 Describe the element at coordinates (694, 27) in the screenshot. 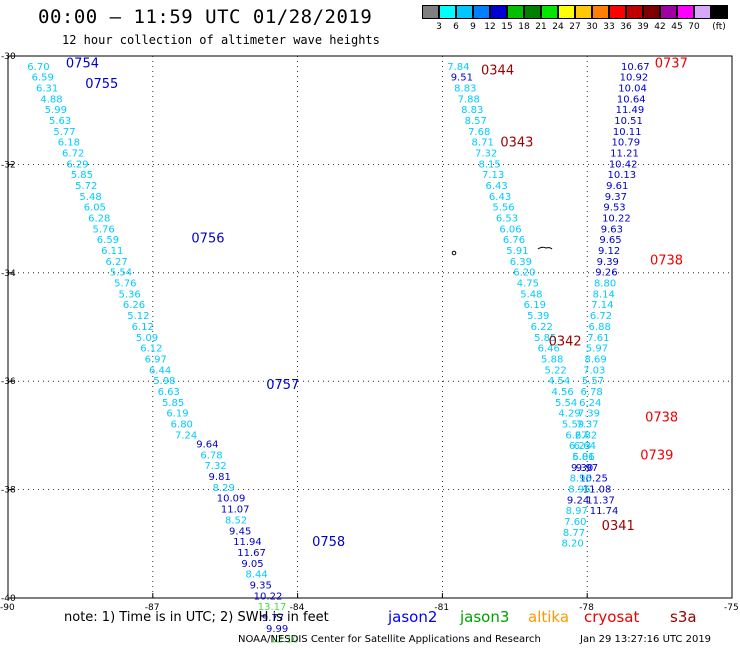

I see `color-scale-label: 70` at that location.